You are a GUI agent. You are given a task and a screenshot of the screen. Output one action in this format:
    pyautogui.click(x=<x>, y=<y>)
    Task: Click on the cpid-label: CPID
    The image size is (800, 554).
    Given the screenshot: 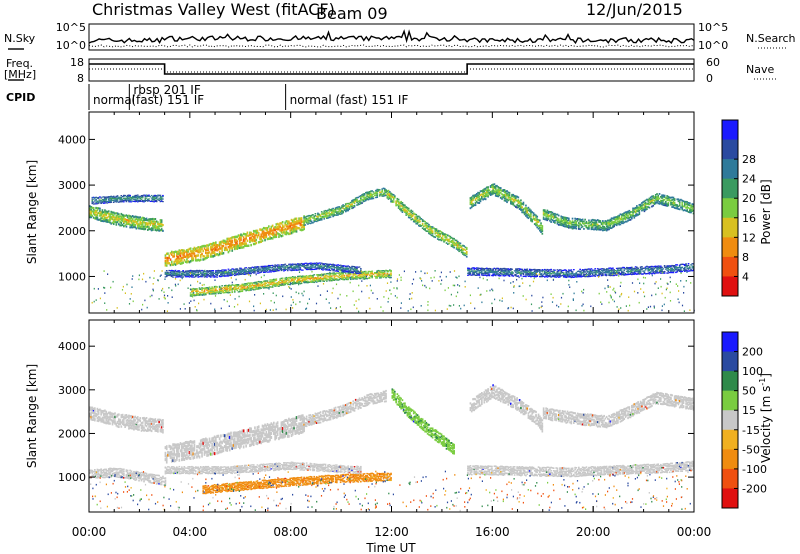 What is the action you would take?
    pyautogui.click(x=20, y=97)
    